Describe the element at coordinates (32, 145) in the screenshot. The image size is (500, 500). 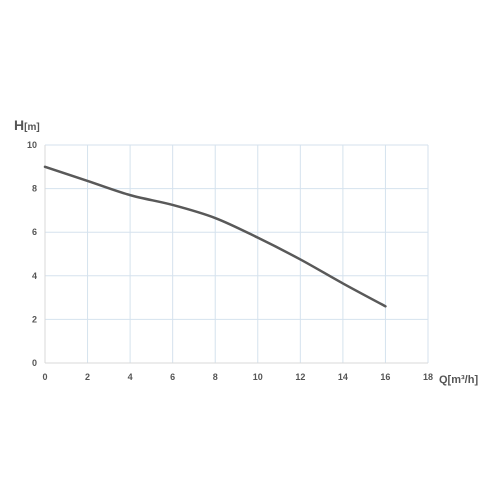
I see `y-tick-label: 10` at that location.